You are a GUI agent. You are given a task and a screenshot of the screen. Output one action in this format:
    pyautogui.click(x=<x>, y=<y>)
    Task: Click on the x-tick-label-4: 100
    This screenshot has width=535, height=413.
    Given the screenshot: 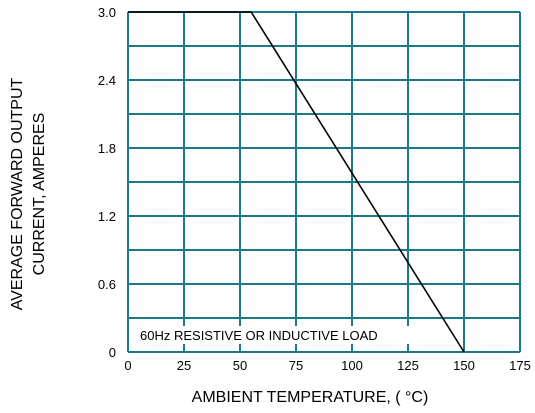 What is the action you would take?
    pyautogui.click(x=352, y=365)
    